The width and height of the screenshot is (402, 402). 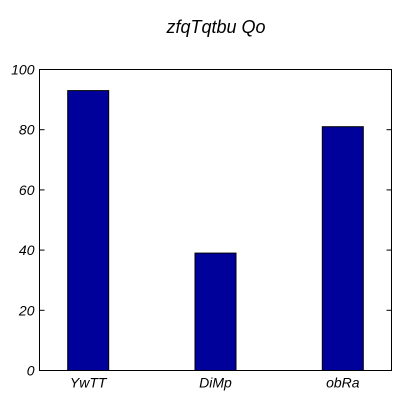 I want to click on bar-YwTT, so click(x=88, y=230).